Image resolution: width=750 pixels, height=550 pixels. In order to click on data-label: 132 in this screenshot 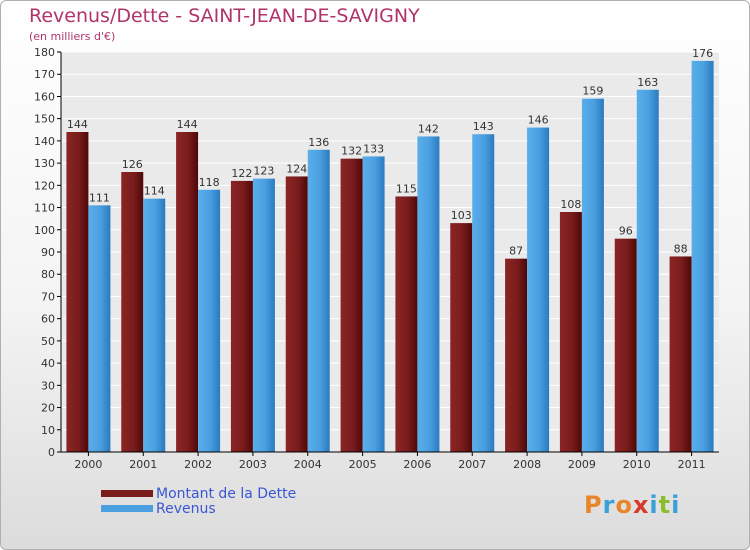, I will do `click(351, 151)`.